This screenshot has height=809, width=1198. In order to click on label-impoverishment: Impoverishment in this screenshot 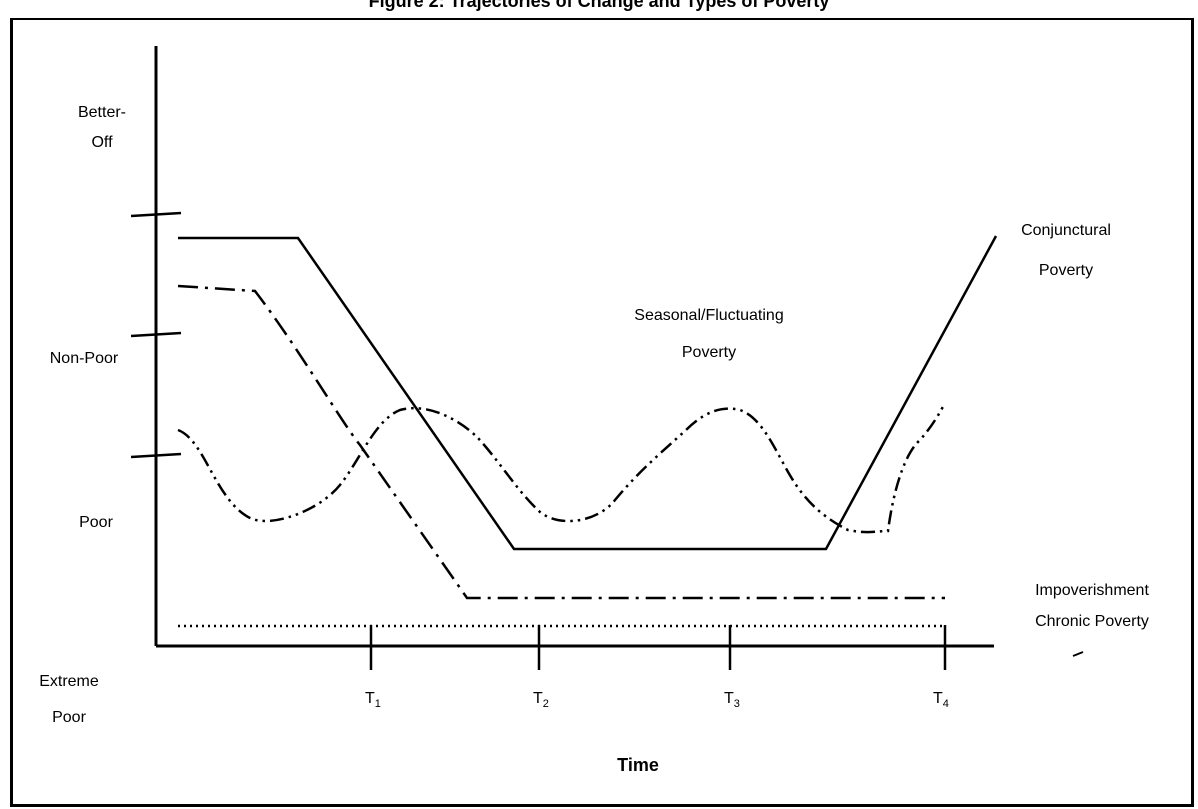, I will do `click(1092, 590)`.